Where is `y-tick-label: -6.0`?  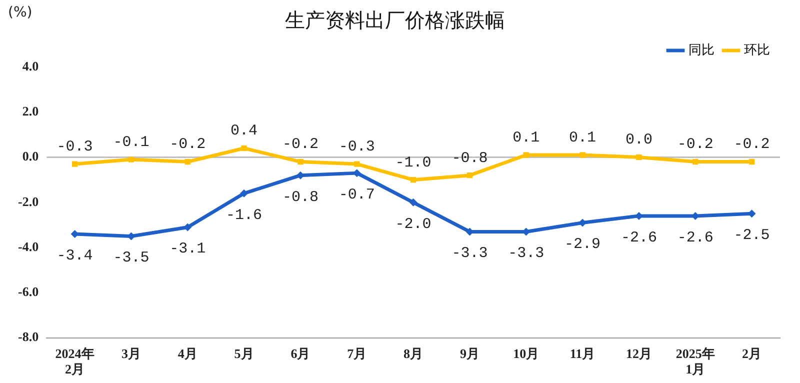 y-tick-label: -6.0 is located at coordinates (28, 292).